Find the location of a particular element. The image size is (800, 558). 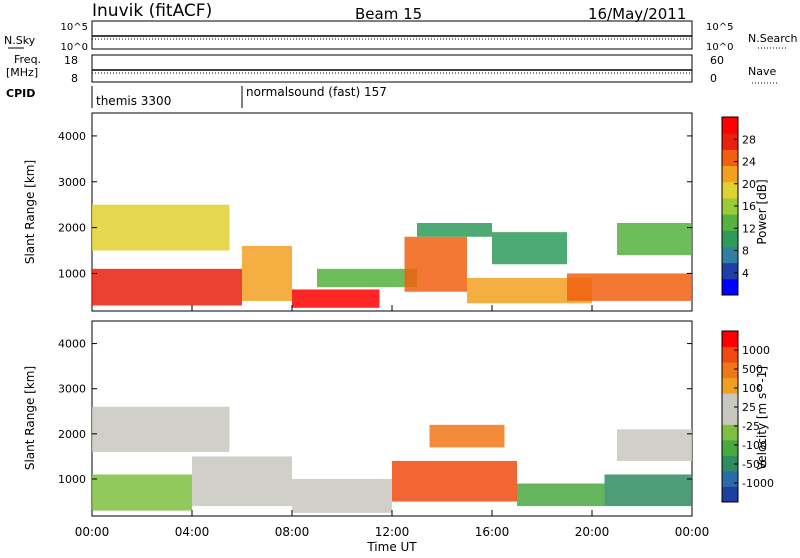

power-cbar-tick-label-2: 20 is located at coordinates (749, 184).